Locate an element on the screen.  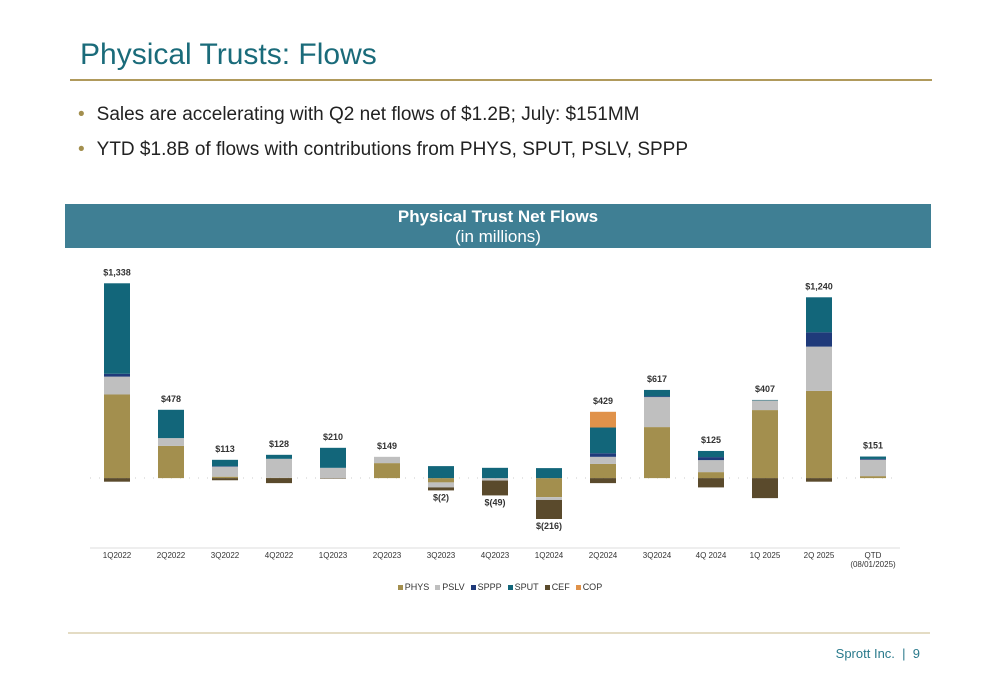
total-label: $478 is located at coordinates (171, 399).